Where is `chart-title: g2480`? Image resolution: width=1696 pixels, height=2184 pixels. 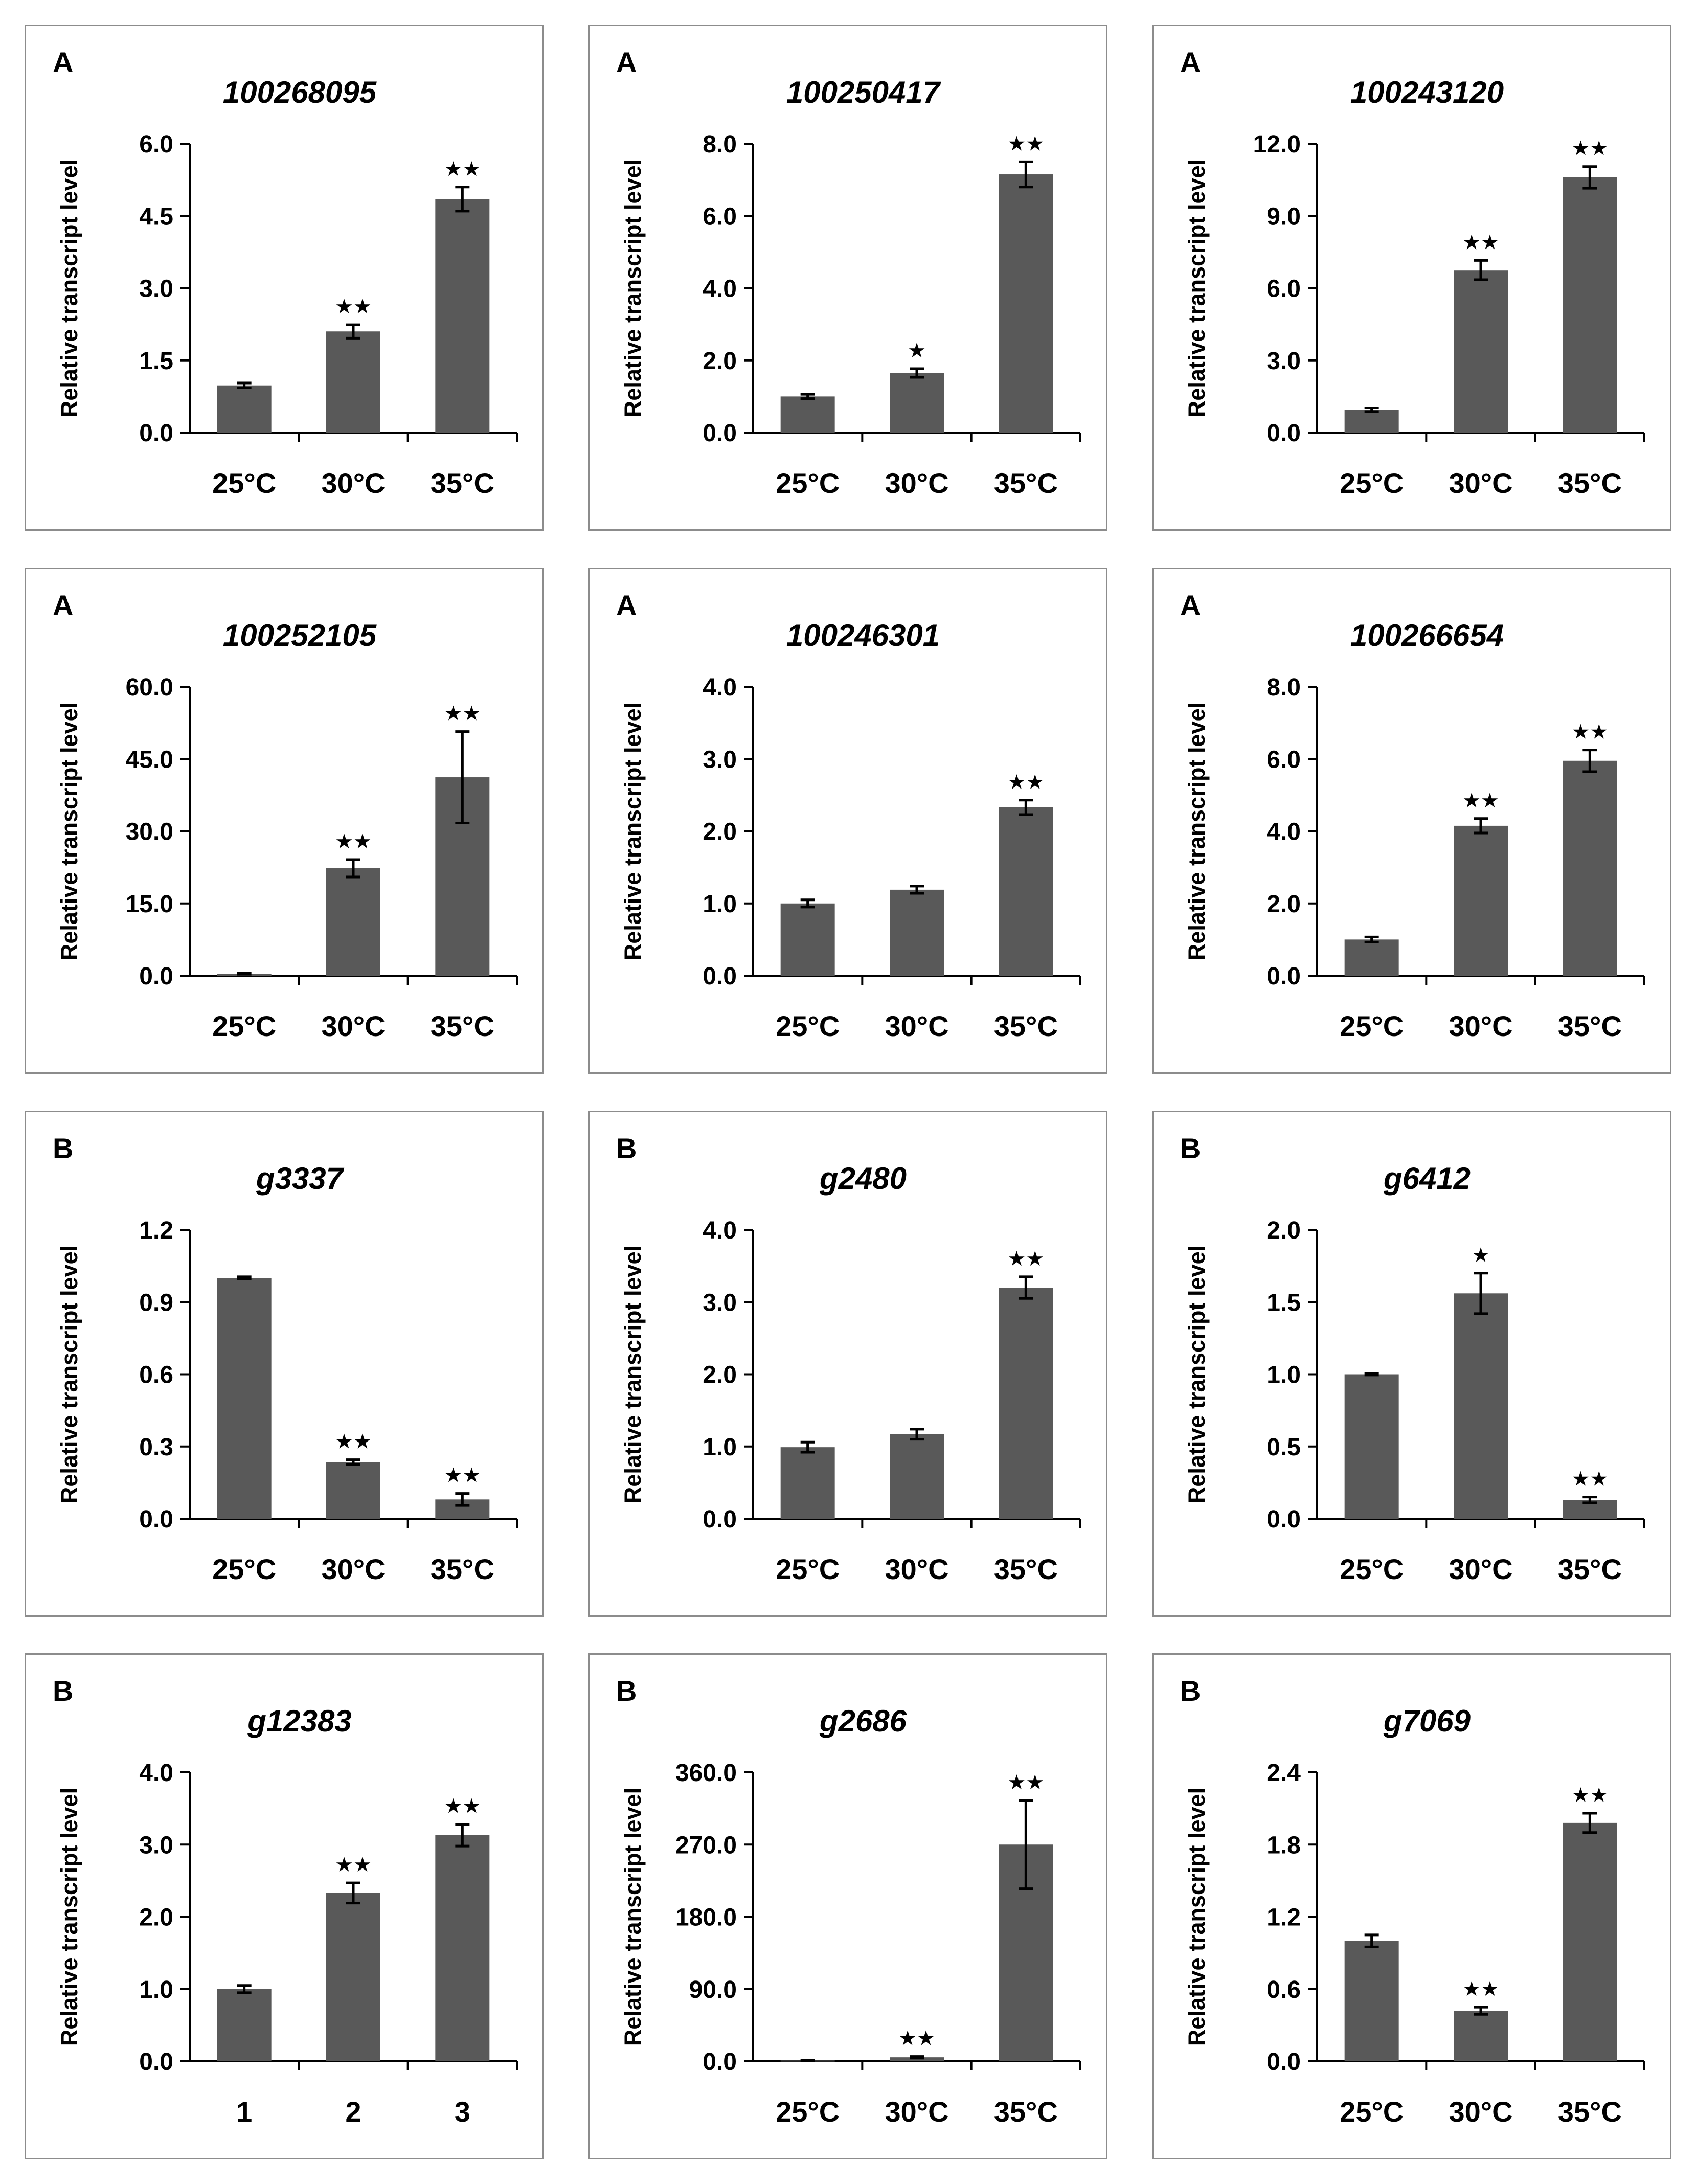 chart-title: g2480 is located at coordinates (863, 1178).